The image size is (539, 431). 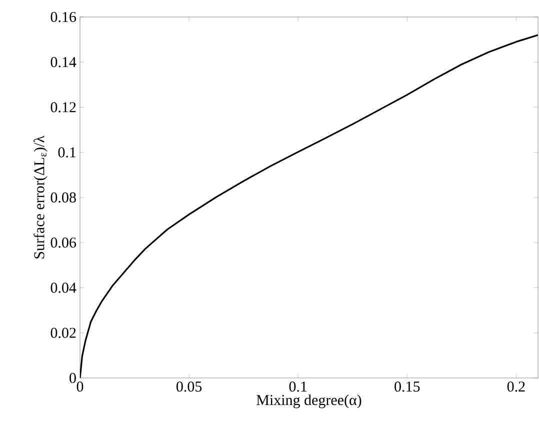 What do you see at coordinates (63, 62) in the screenshot?
I see `y-tick-label: 0.14` at bounding box center [63, 62].